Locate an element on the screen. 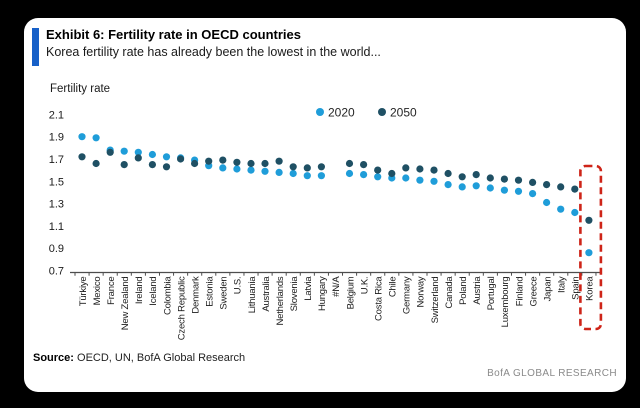  x-axis-label-Greece: Greece is located at coordinates (533, 292).